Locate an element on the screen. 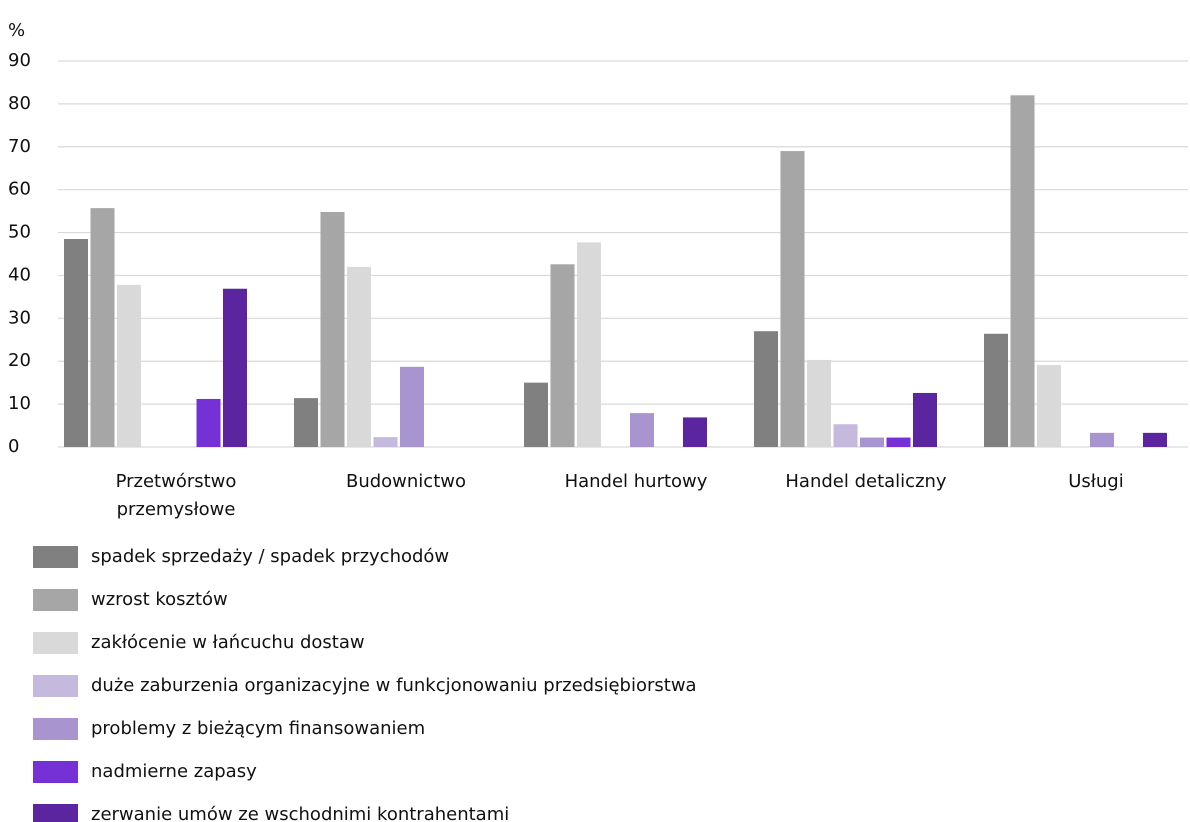 This screenshot has width=1190, height=822. y-tick-label: 90 is located at coordinates (19, 60).